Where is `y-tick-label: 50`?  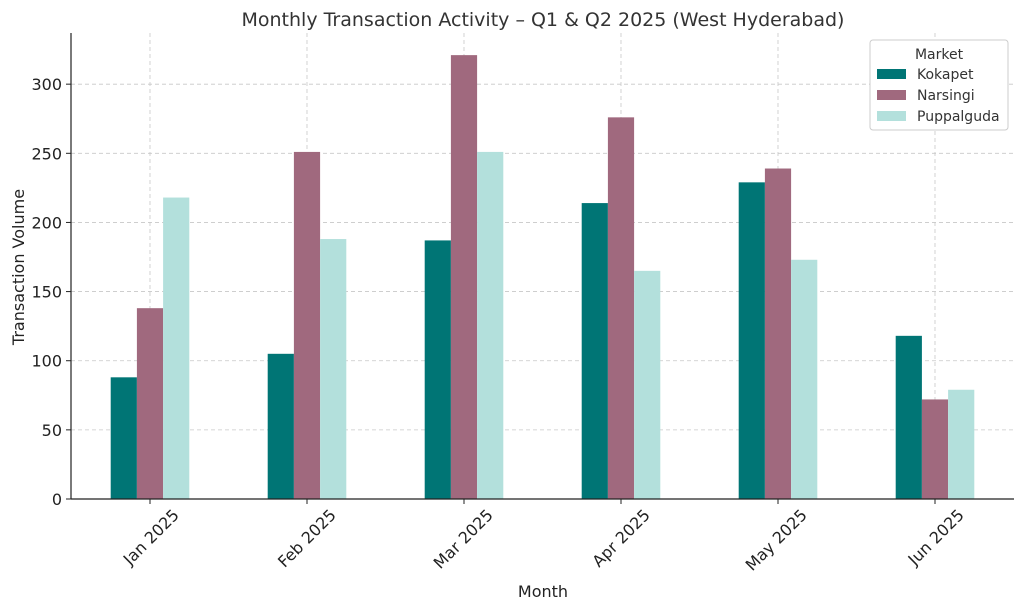 y-tick-label: 50 is located at coordinates (52, 430).